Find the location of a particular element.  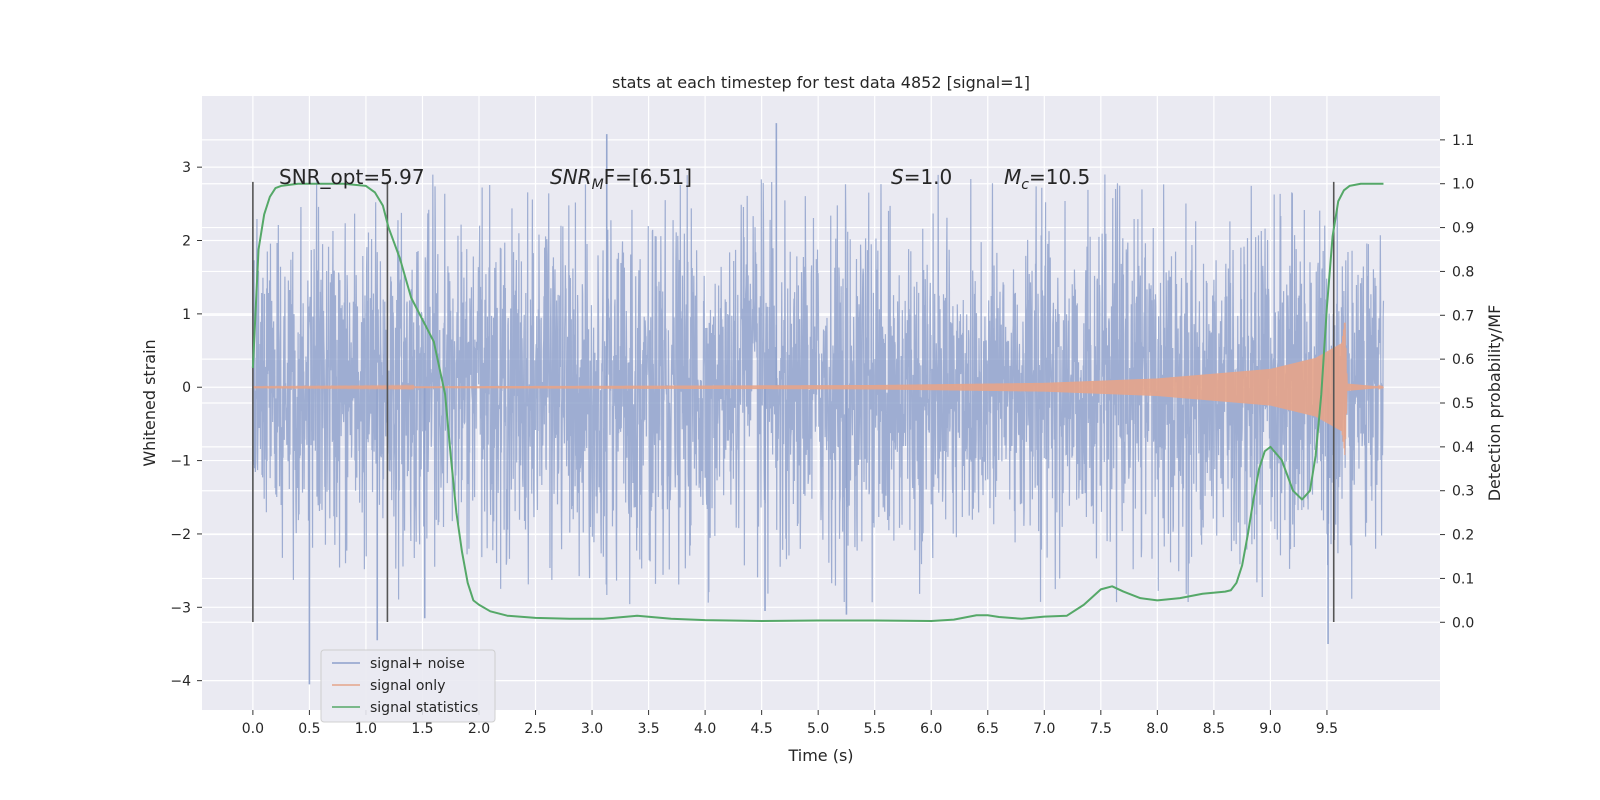

y-tick-label-right: 0.9 is located at coordinates (1463, 229).